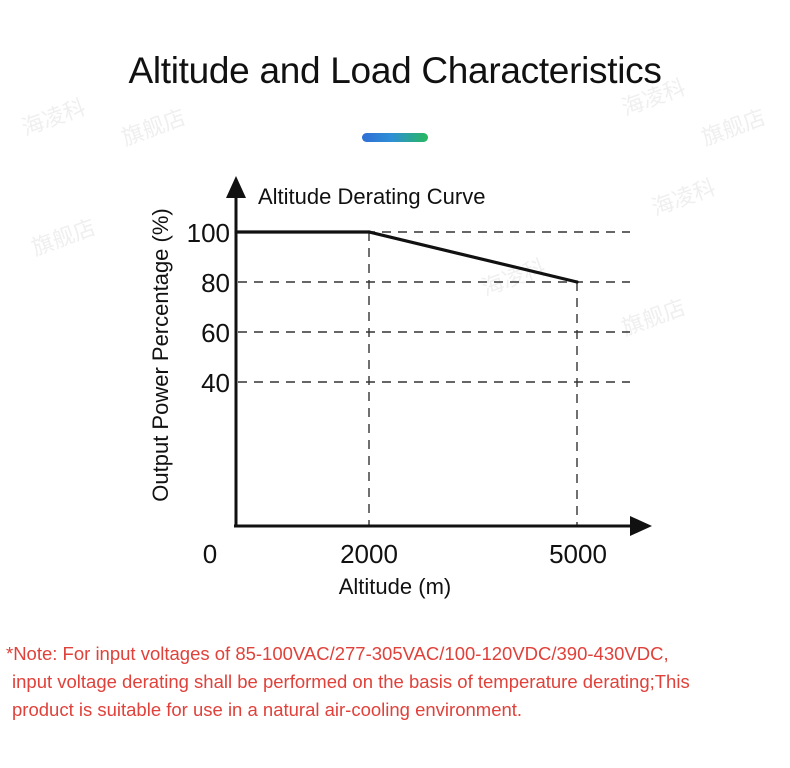 This screenshot has width=790, height=768. I want to click on y-tick-60: 60, so click(215, 333).